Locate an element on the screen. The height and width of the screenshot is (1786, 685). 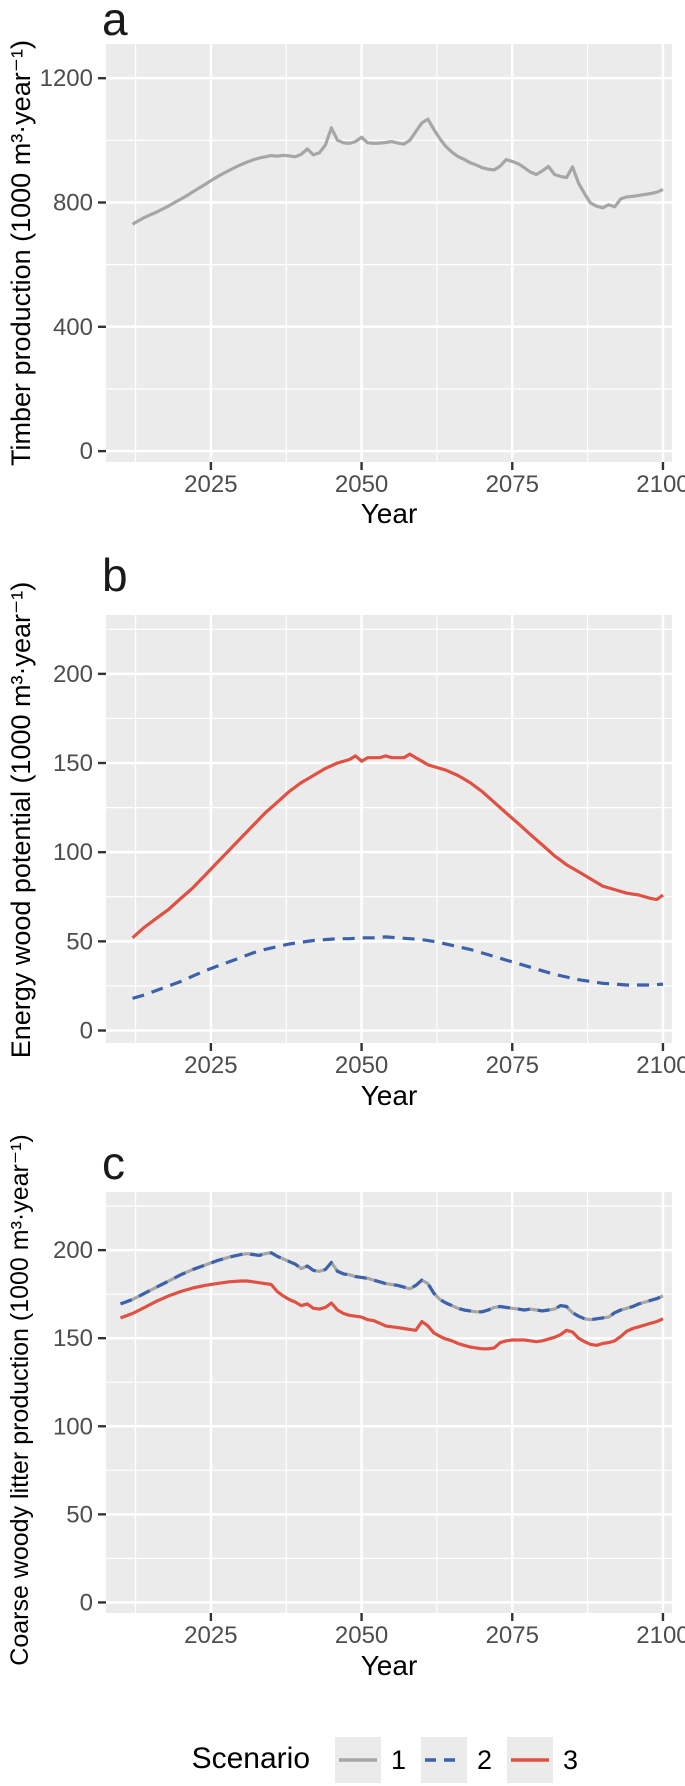
panel-b-letter: b is located at coordinates (115, 575).